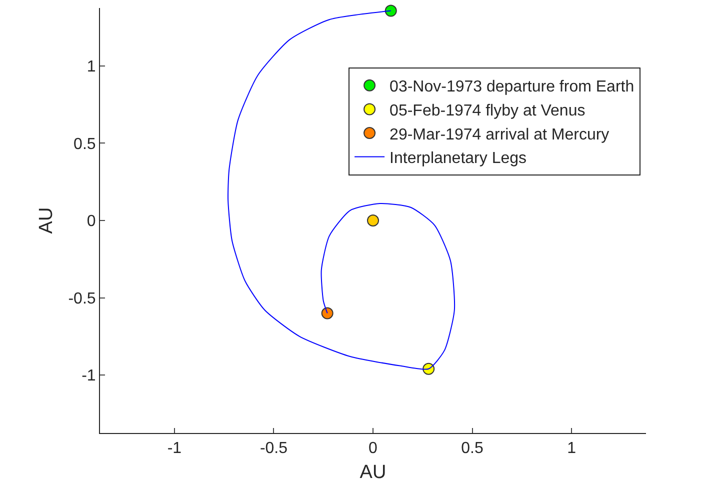  I want to click on y-tick-label: -0.5, so click(82, 299).